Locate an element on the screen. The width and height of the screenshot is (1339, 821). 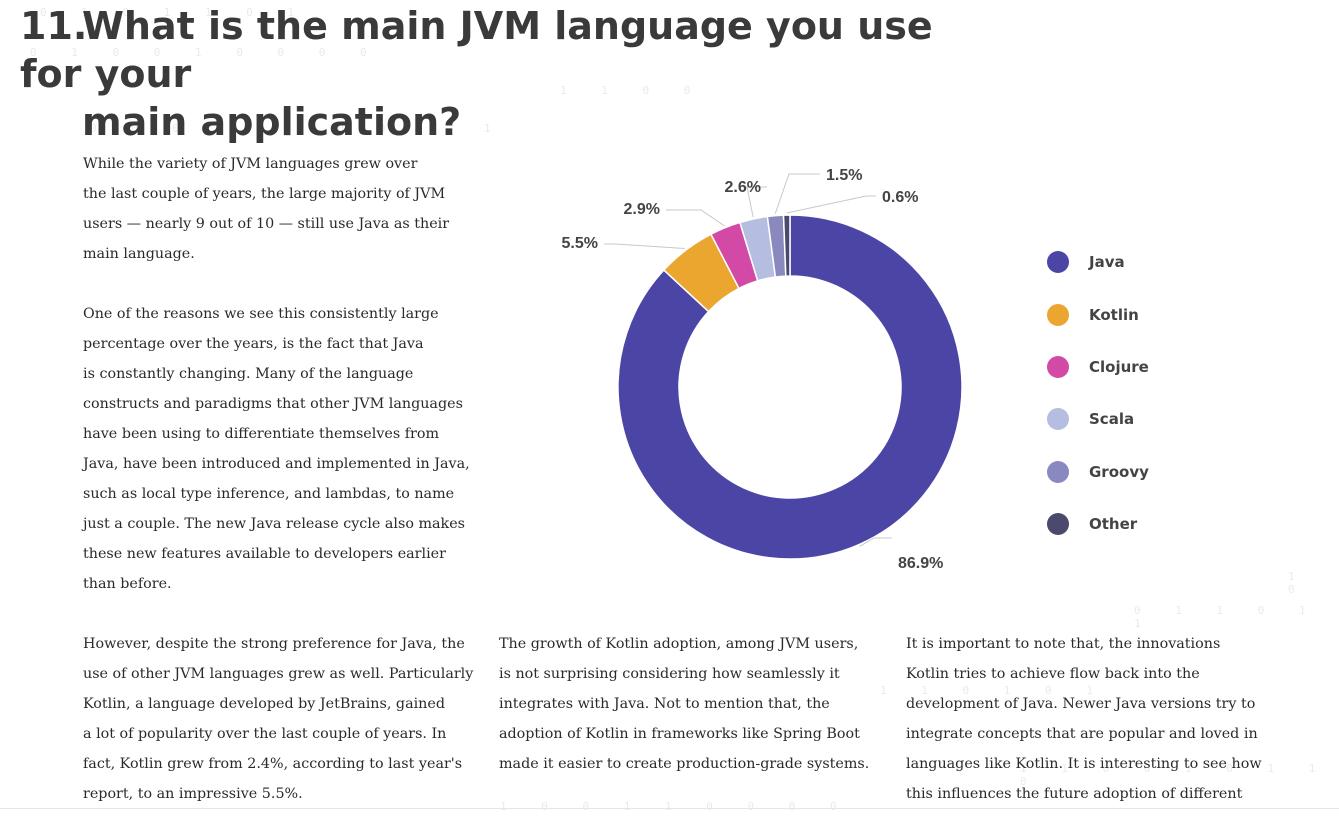
legend-item-scala: Scala is located at coordinates (1098, 419).